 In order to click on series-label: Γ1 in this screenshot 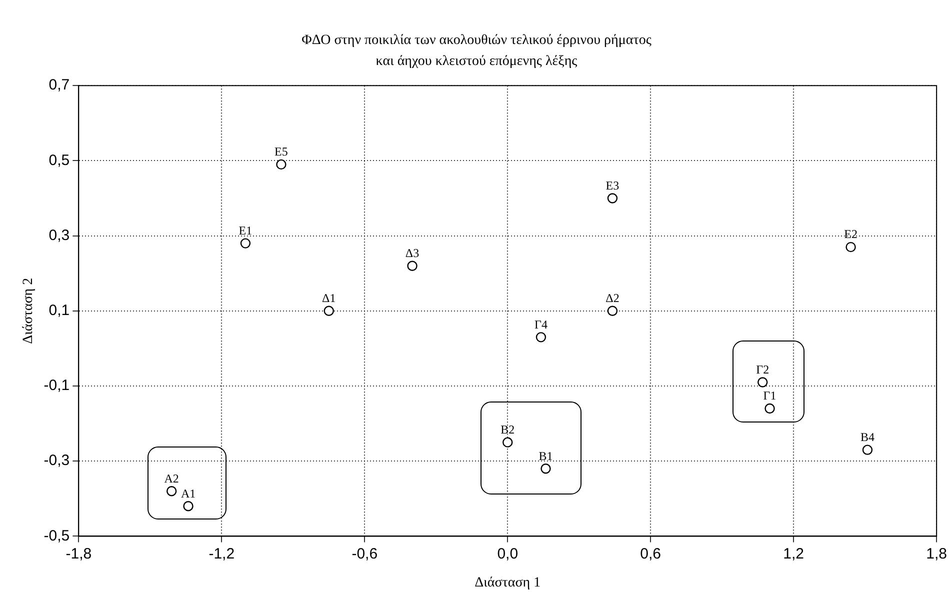, I will do `click(769, 395)`.